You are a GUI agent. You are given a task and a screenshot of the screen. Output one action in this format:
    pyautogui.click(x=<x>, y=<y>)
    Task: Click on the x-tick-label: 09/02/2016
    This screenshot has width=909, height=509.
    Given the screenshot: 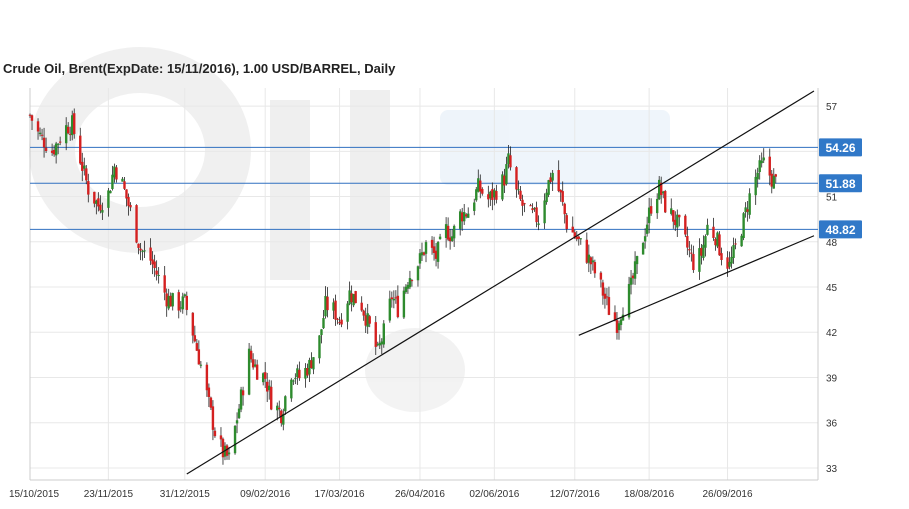 What is the action you would take?
    pyautogui.click(x=265, y=494)
    